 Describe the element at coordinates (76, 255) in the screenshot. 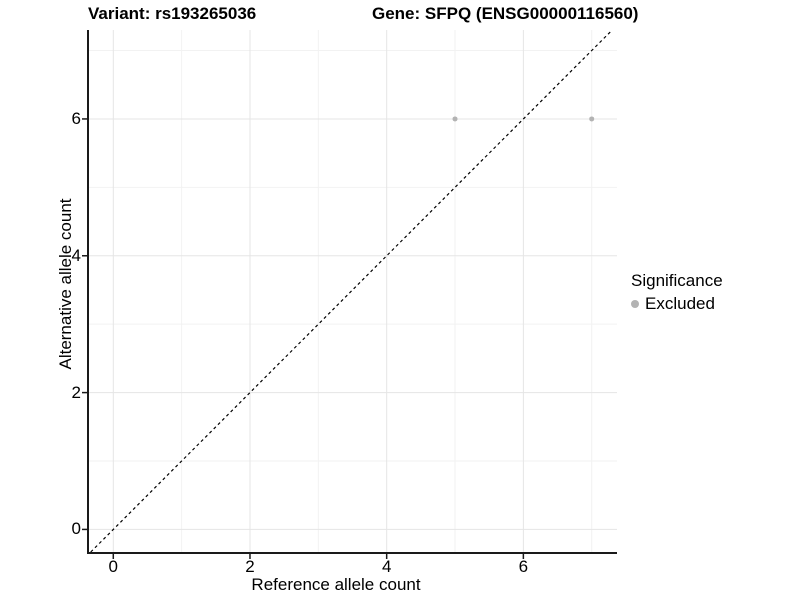

I see `y-tick-label: 4` at that location.